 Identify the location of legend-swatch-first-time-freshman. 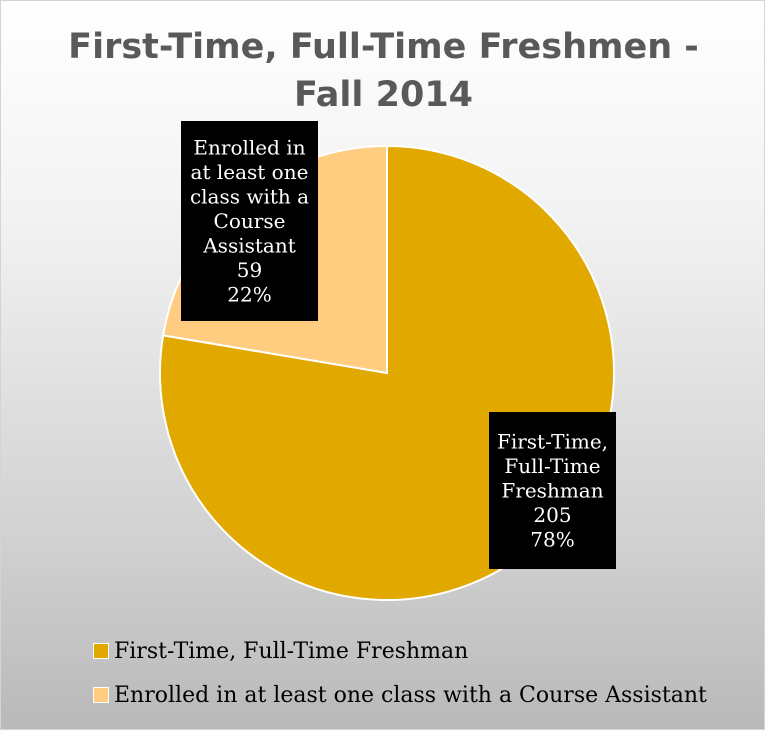
(101, 651).